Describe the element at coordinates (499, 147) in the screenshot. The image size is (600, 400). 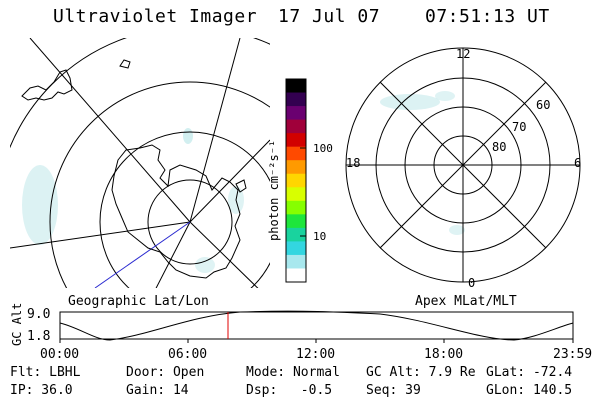
I see `mlat-label-80: 80` at that location.